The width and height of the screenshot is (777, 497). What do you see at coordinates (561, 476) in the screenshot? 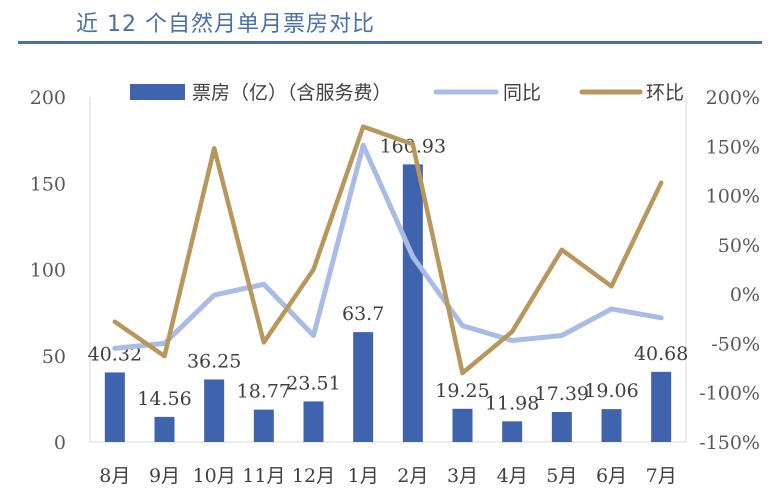
I see `x-axis-tick-label: 5月` at bounding box center [561, 476].